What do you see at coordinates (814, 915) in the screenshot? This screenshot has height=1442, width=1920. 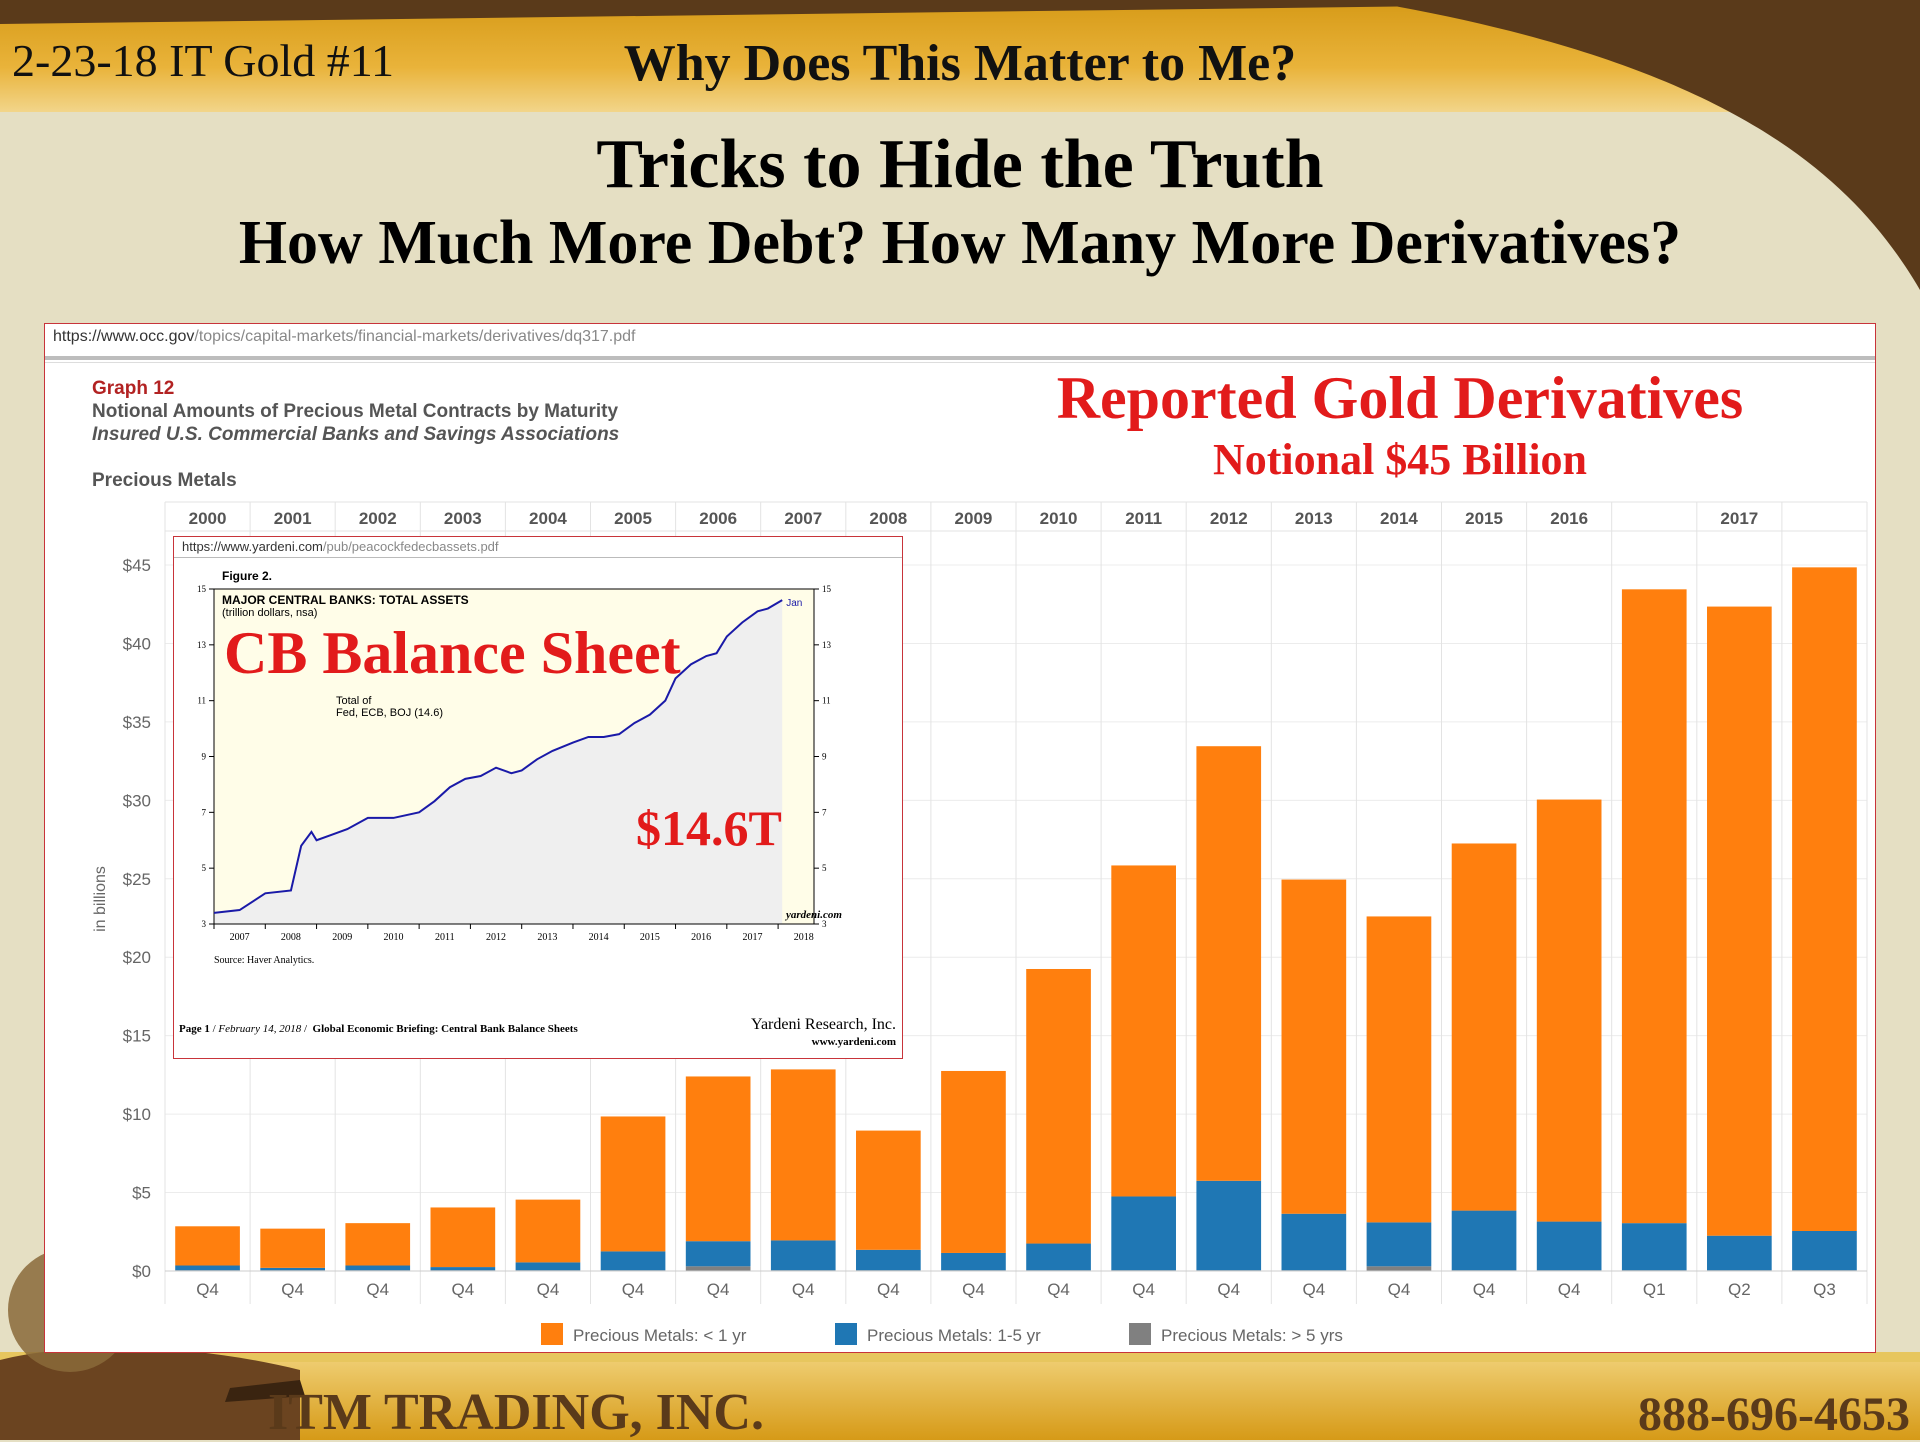 I see `inset-brand: yardeni.com` at bounding box center [814, 915].